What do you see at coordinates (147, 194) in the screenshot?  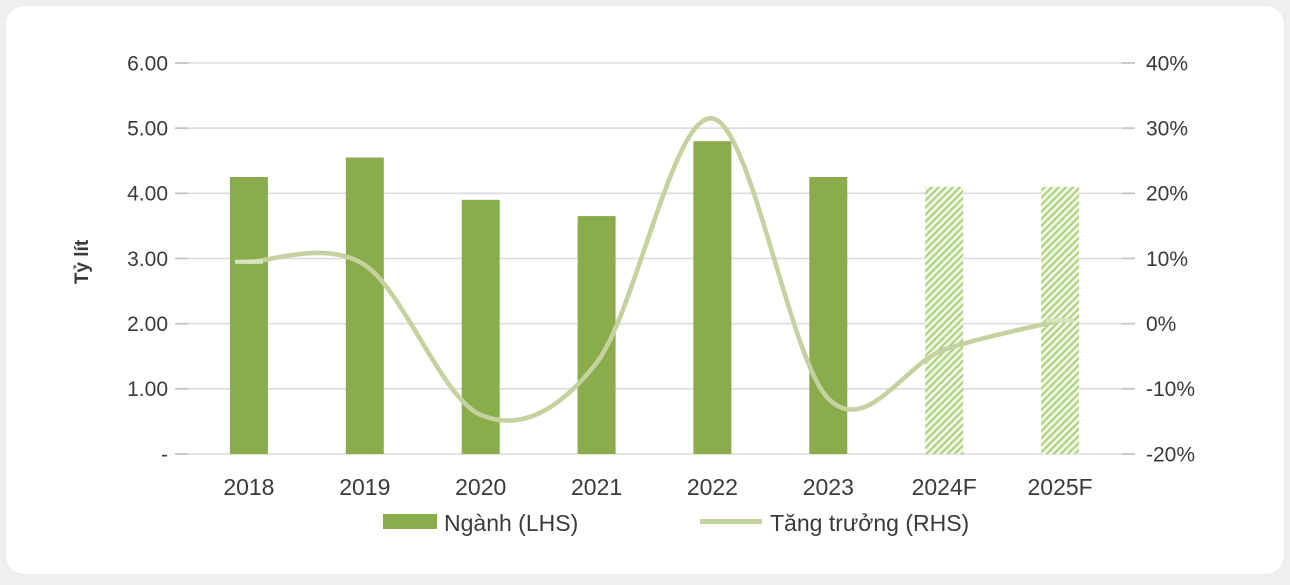 I see `left-axis-tick-label: 4.00` at bounding box center [147, 194].